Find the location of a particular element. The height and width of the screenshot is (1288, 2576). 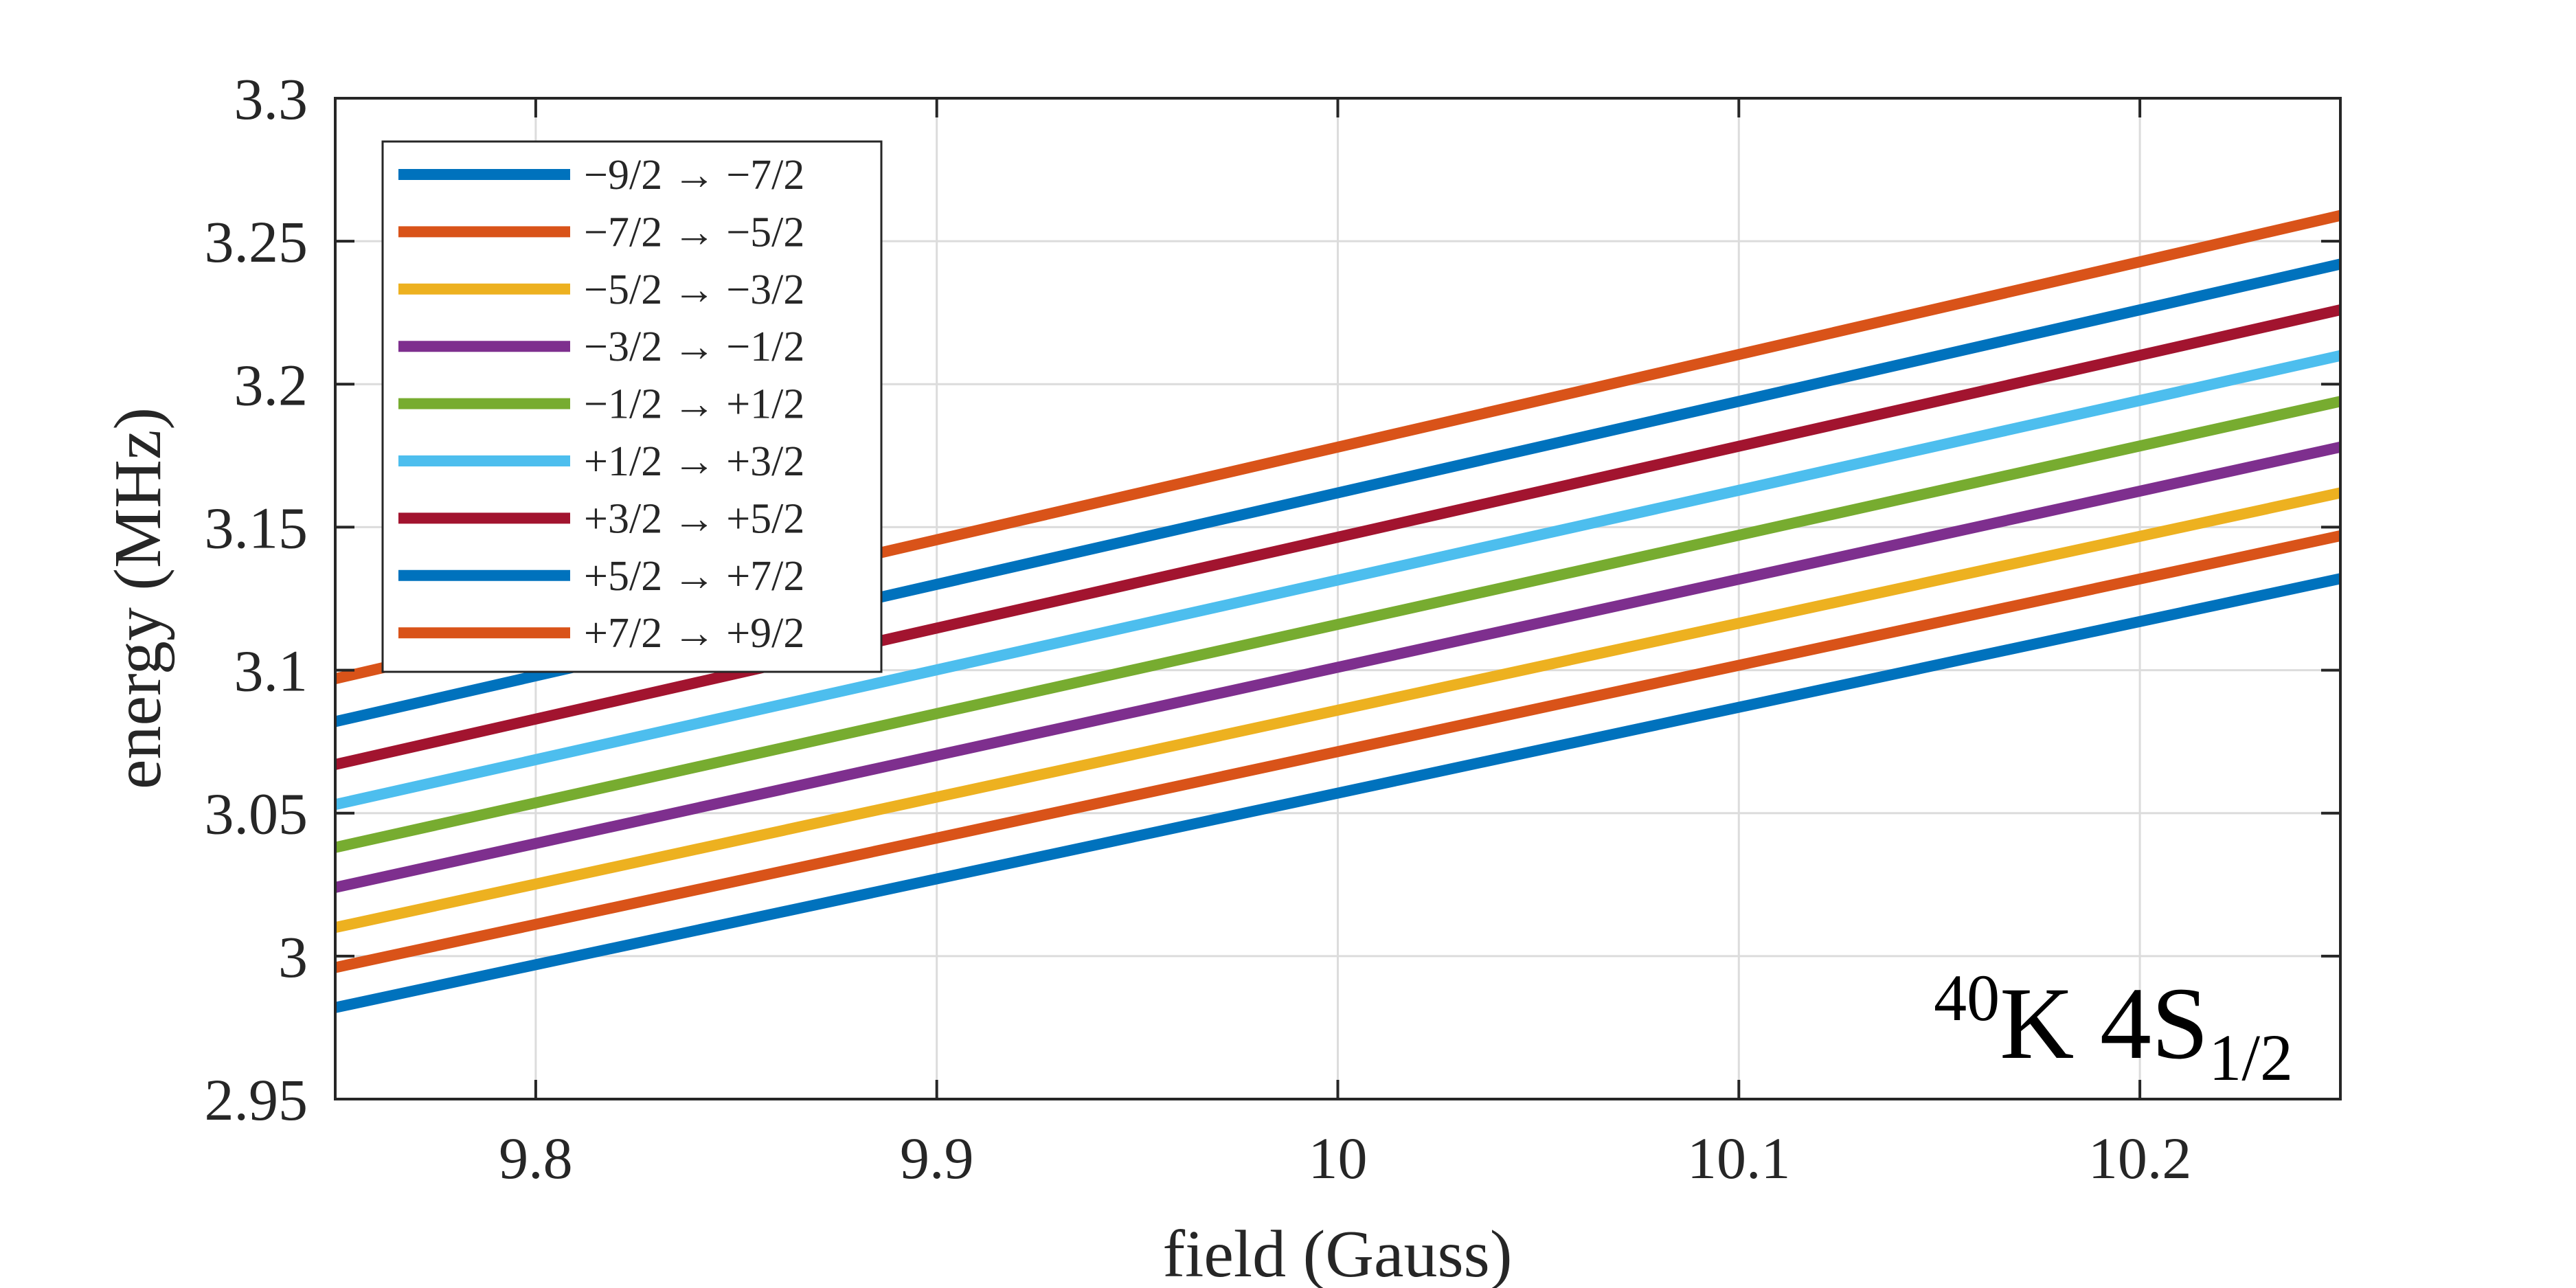

legend-label: +7/2 → +9/2 is located at coordinates (694, 633).